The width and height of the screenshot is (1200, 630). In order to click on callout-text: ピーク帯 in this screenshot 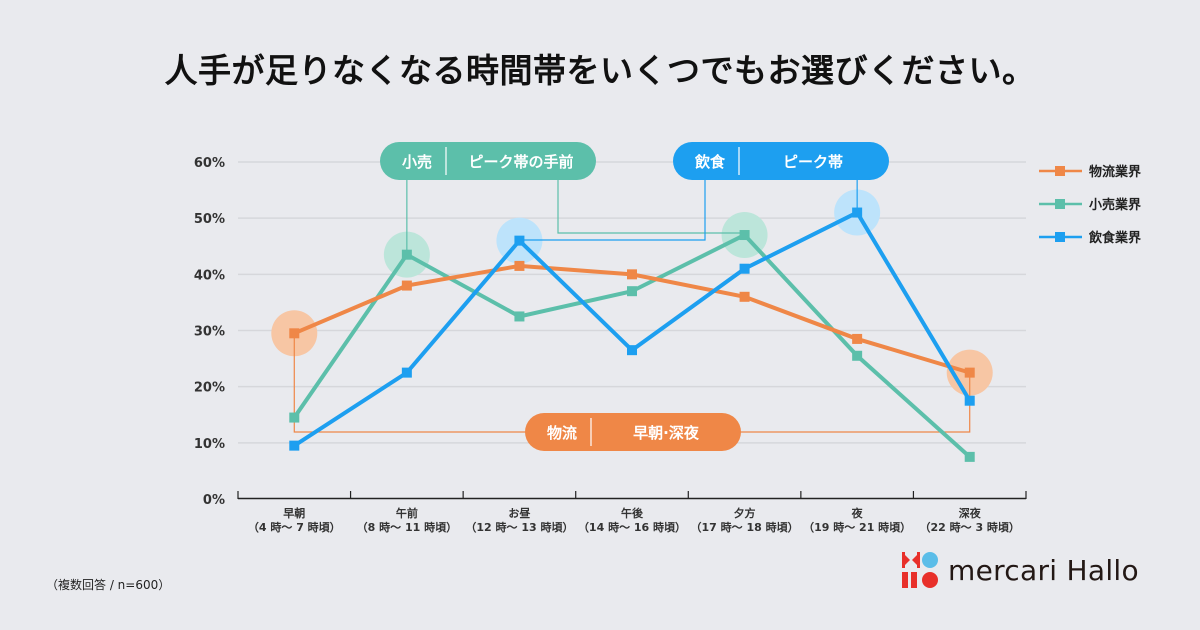, I will do `click(813, 162)`.